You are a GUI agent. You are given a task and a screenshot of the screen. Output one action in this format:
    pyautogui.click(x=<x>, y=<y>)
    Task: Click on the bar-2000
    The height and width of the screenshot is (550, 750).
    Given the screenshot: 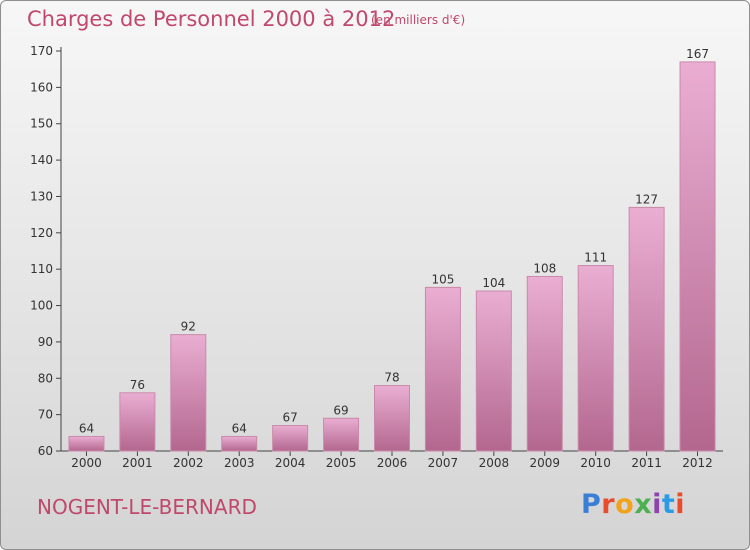 What is the action you would take?
    pyautogui.click(x=86, y=443)
    